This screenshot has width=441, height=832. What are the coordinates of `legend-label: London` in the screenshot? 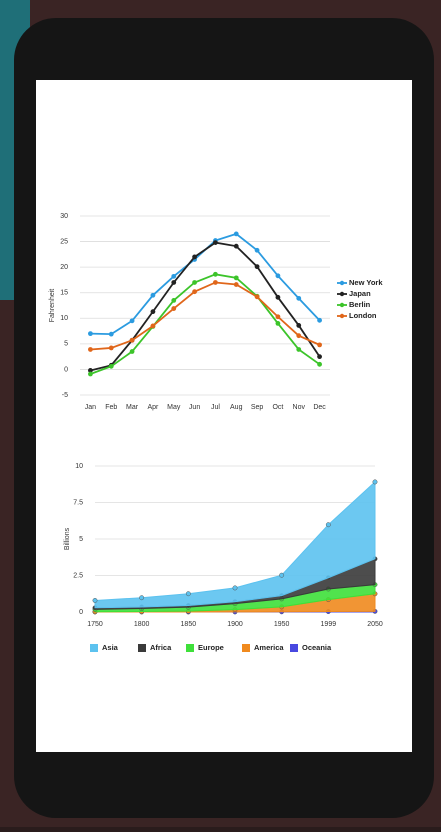 It's located at (363, 315).